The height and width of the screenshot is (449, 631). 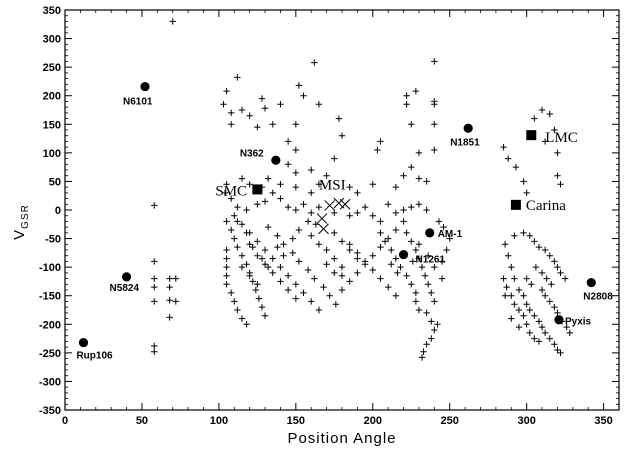 What do you see at coordinates (125, 288) in the screenshot?
I see `cluster-label-n5824: N5824` at bounding box center [125, 288].